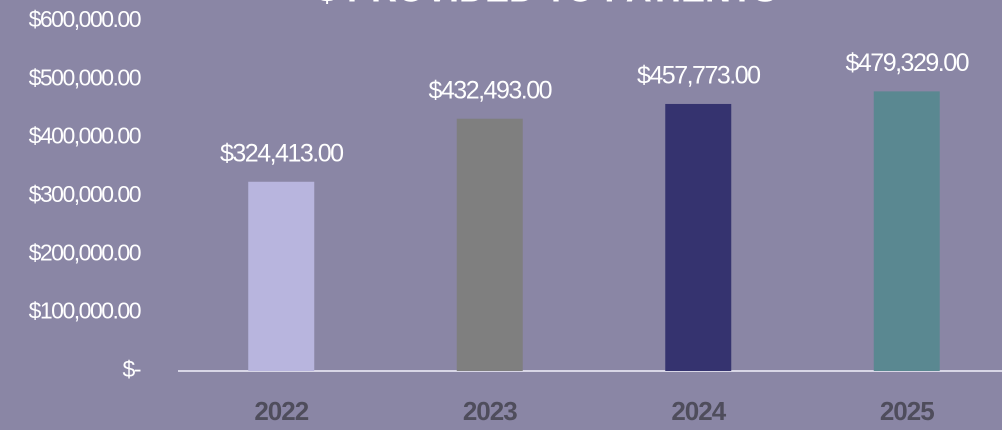  What do you see at coordinates (906, 63) in the screenshot?
I see `data-label: $479,329.00` at bounding box center [906, 63].